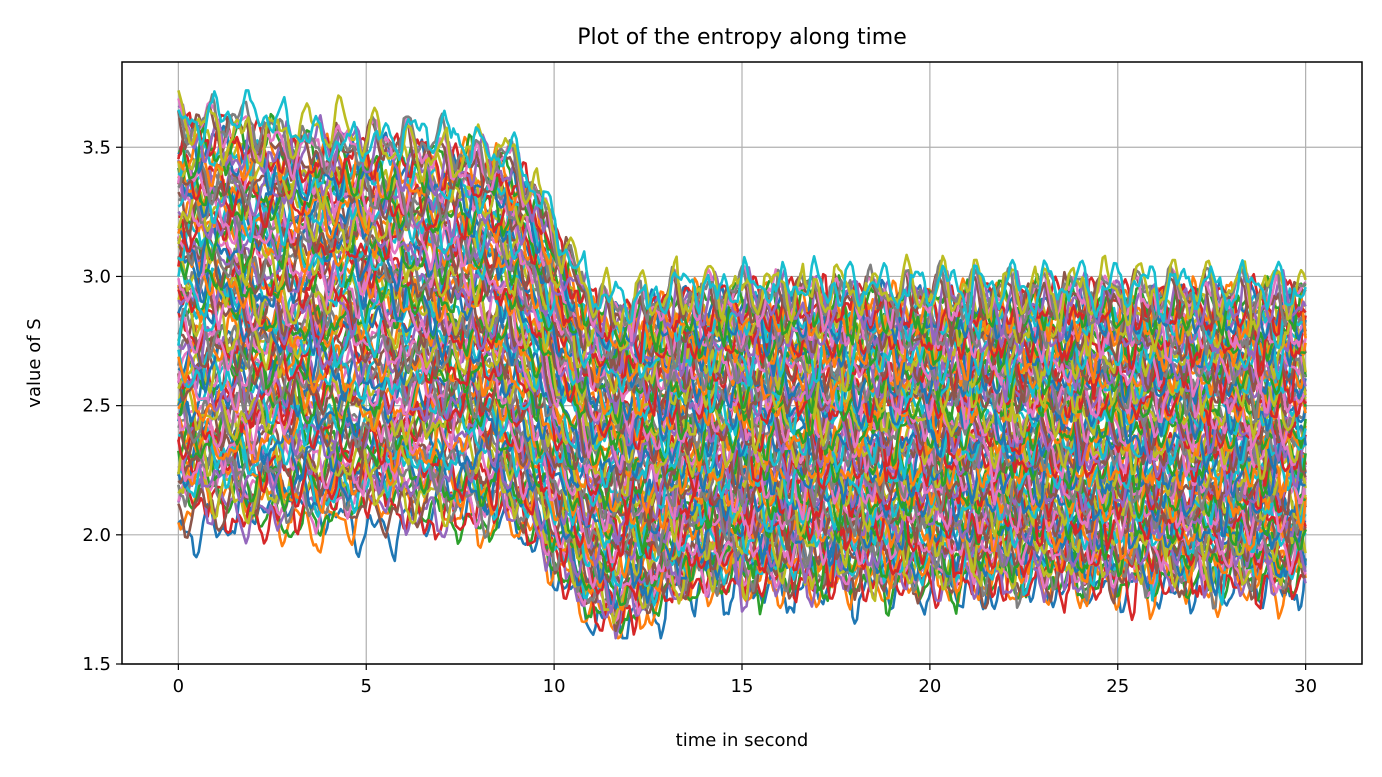 The height and width of the screenshot is (777, 1382). Describe the element at coordinates (366, 686) in the screenshot. I see `x-tick-label: 5` at that location.